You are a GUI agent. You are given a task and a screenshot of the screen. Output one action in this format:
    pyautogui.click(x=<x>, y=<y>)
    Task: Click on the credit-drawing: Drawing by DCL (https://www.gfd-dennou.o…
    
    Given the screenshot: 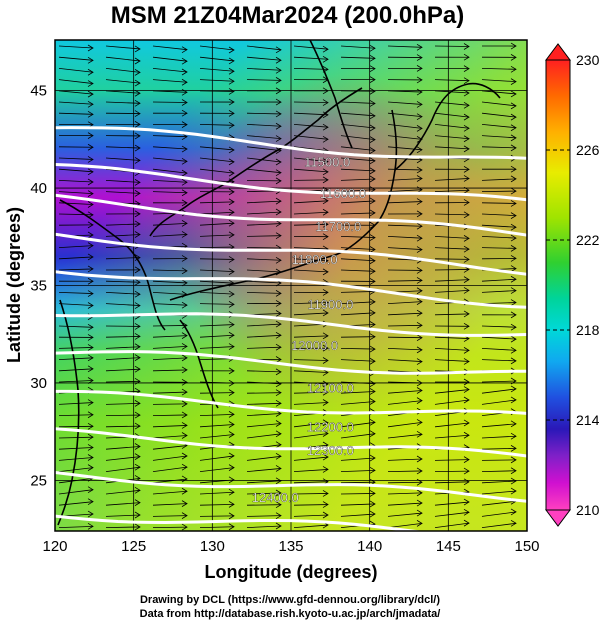 What is the action you would take?
    pyautogui.click(x=290, y=600)
    